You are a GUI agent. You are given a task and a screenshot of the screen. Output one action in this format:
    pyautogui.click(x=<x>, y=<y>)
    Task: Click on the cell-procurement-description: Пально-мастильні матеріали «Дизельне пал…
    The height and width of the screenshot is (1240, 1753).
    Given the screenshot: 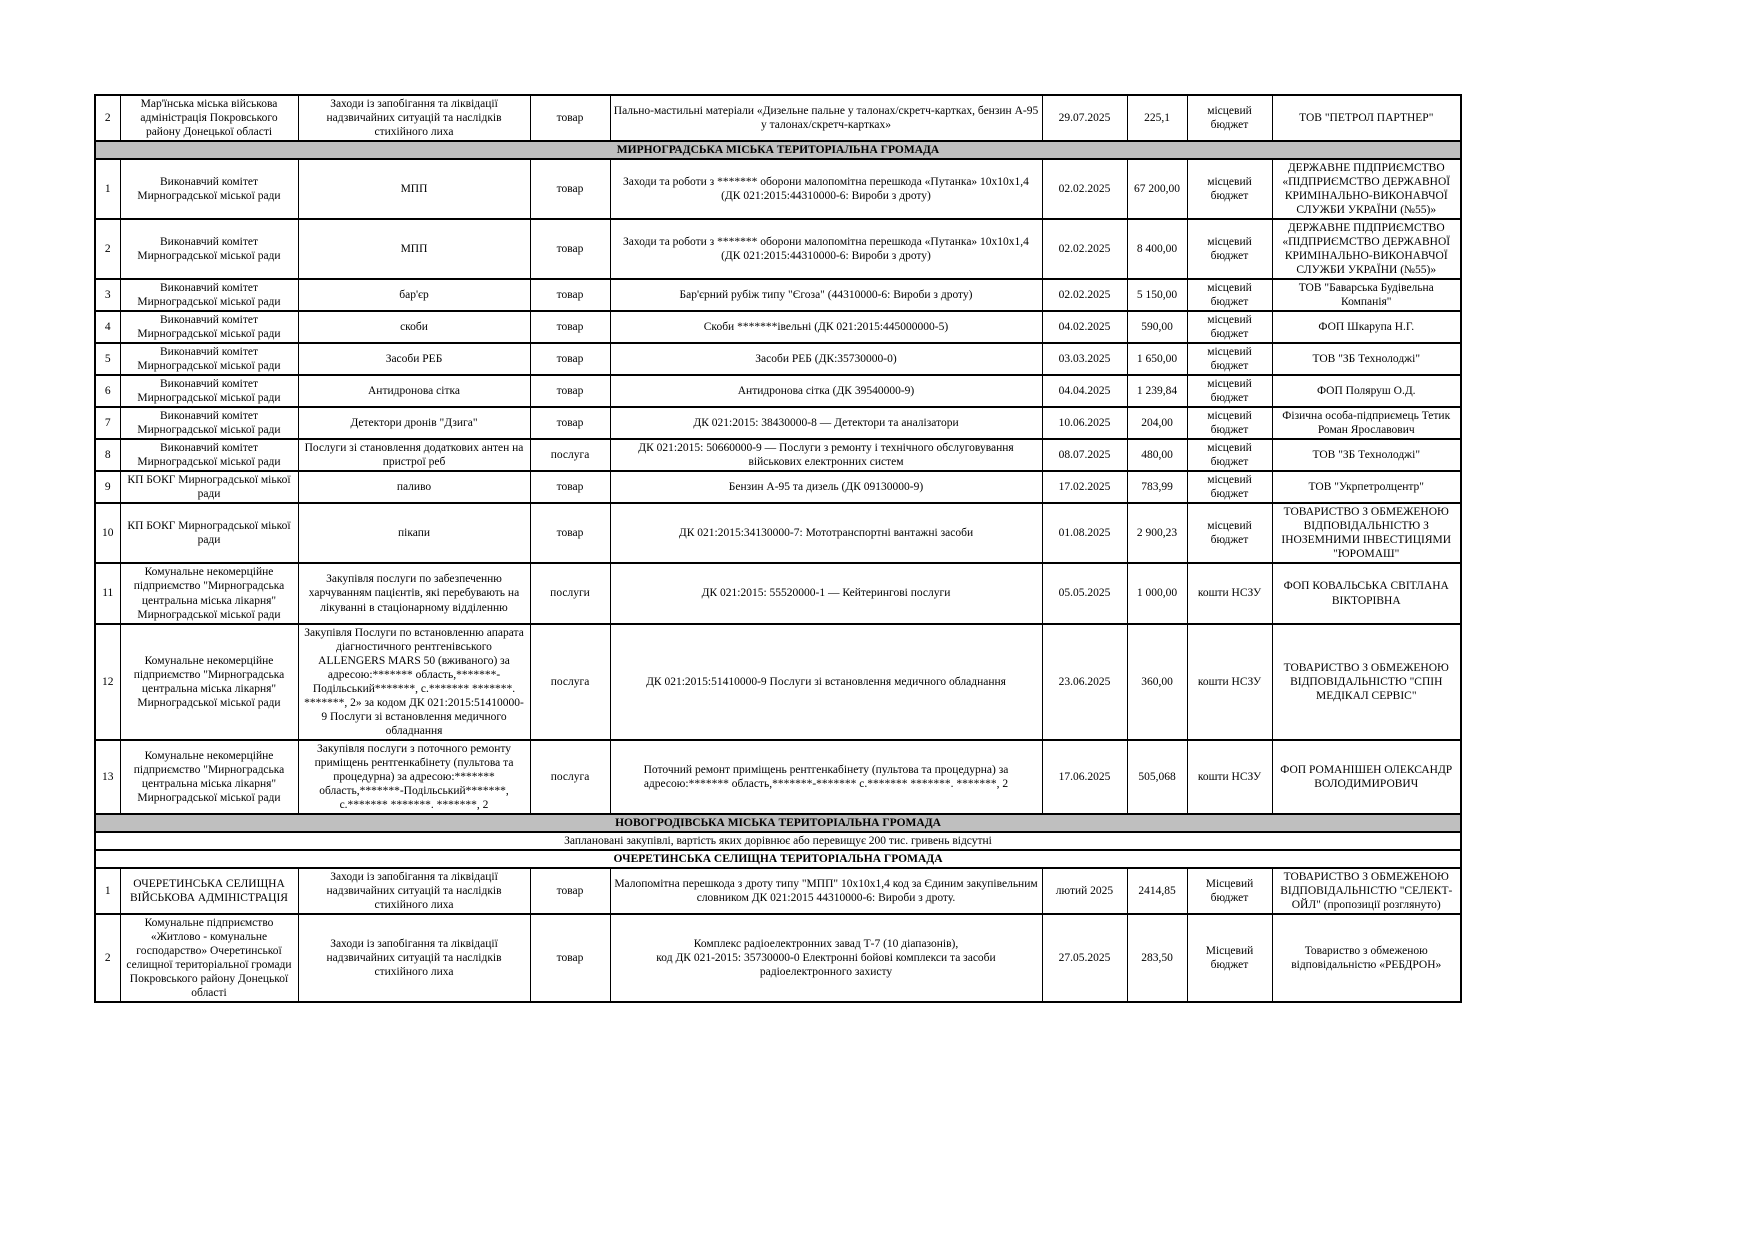 What is the action you would take?
    pyautogui.click(x=826, y=118)
    